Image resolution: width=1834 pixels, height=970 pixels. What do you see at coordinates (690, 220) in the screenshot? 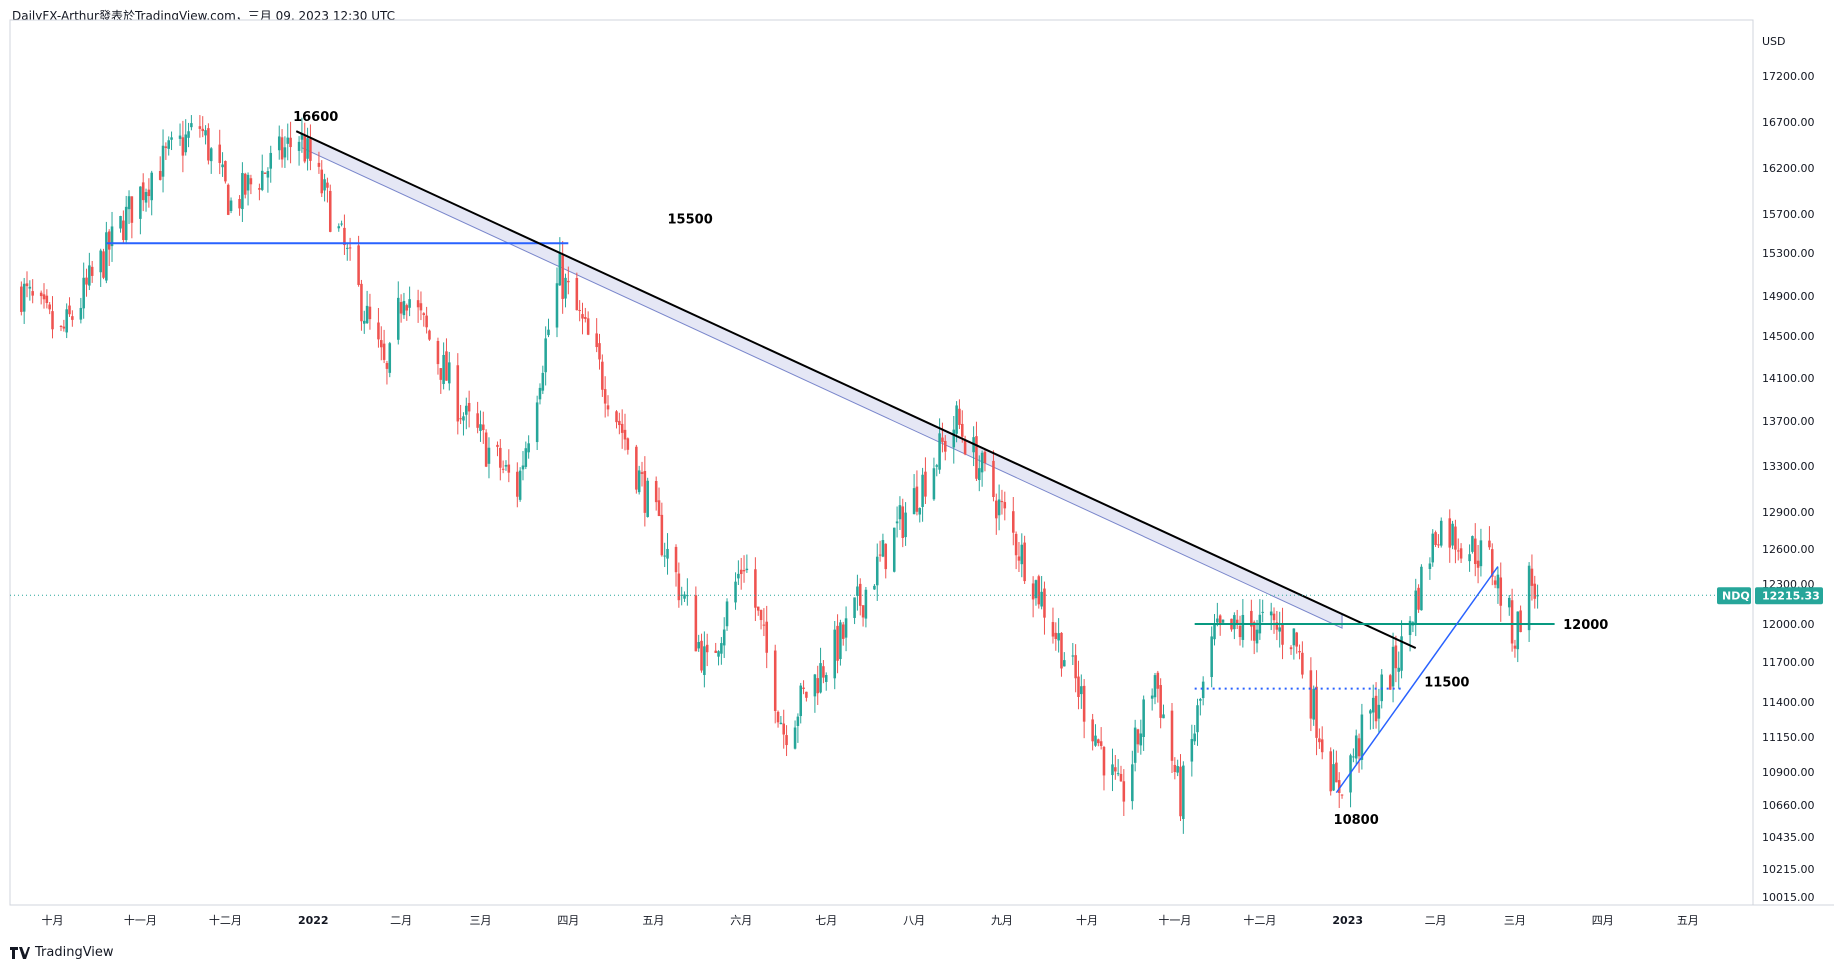
I see `annotation-15500: 15500` at bounding box center [690, 220].